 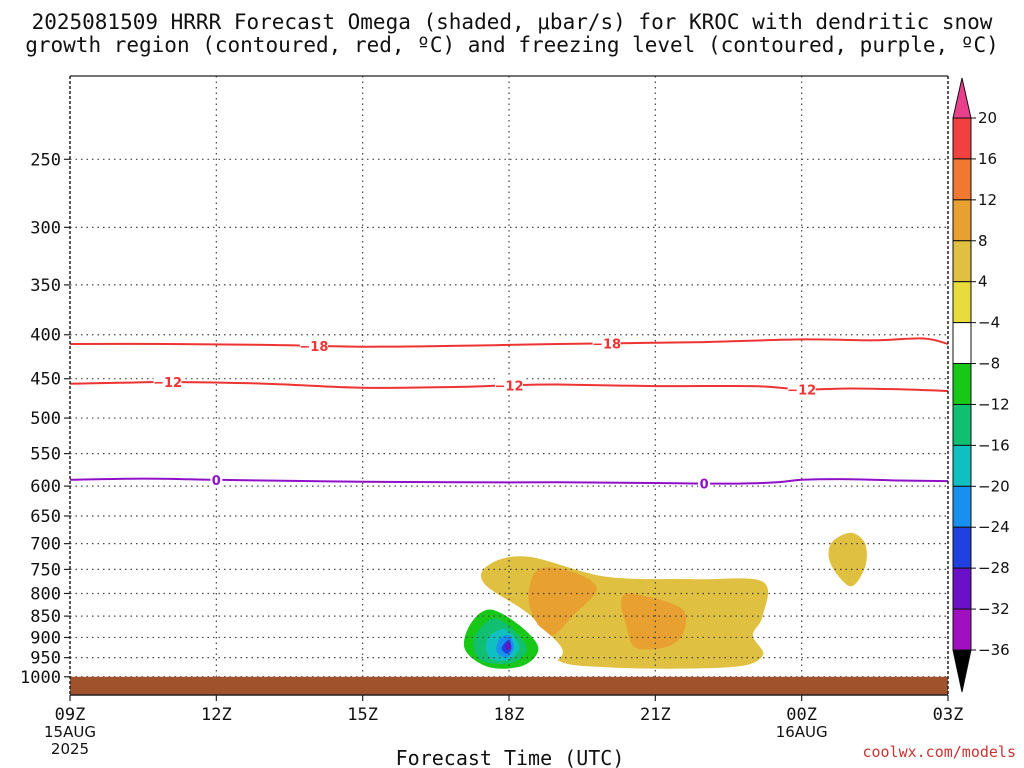 What do you see at coordinates (994, 609) in the screenshot?
I see `colorbar-label: −32` at bounding box center [994, 609].